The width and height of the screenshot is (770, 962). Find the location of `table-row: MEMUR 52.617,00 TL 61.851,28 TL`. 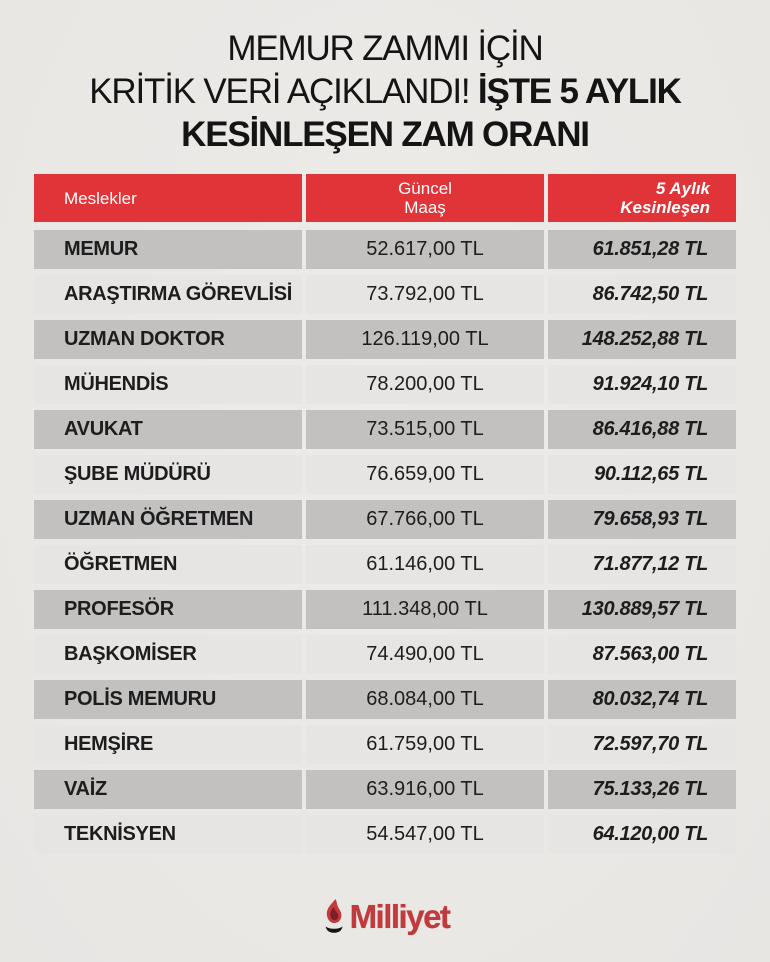

table-row: MEMUR 52.617,00 TL 61.851,28 TL is located at coordinates (385, 249).